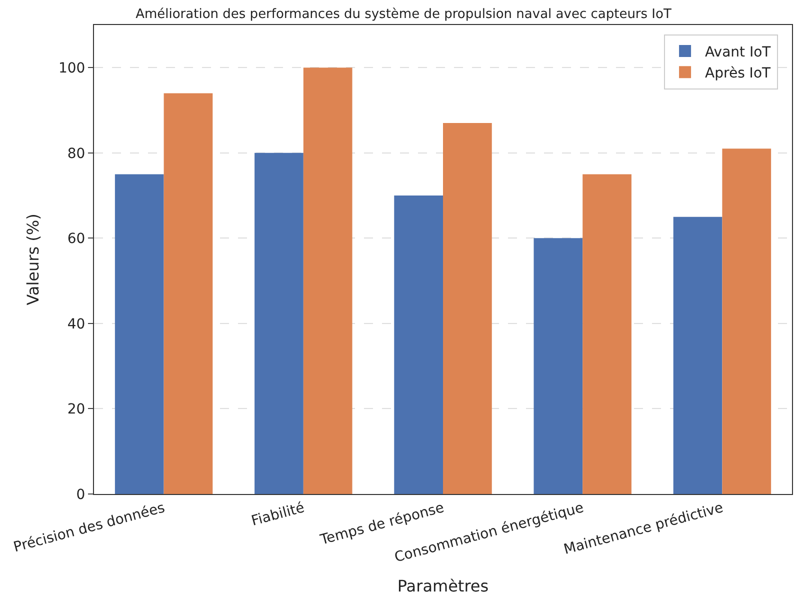 The width and height of the screenshot is (807, 604). Describe the element at coordinates (443, 586) in the screenshot. I see `x-axis-title: Paramètres` at that location.